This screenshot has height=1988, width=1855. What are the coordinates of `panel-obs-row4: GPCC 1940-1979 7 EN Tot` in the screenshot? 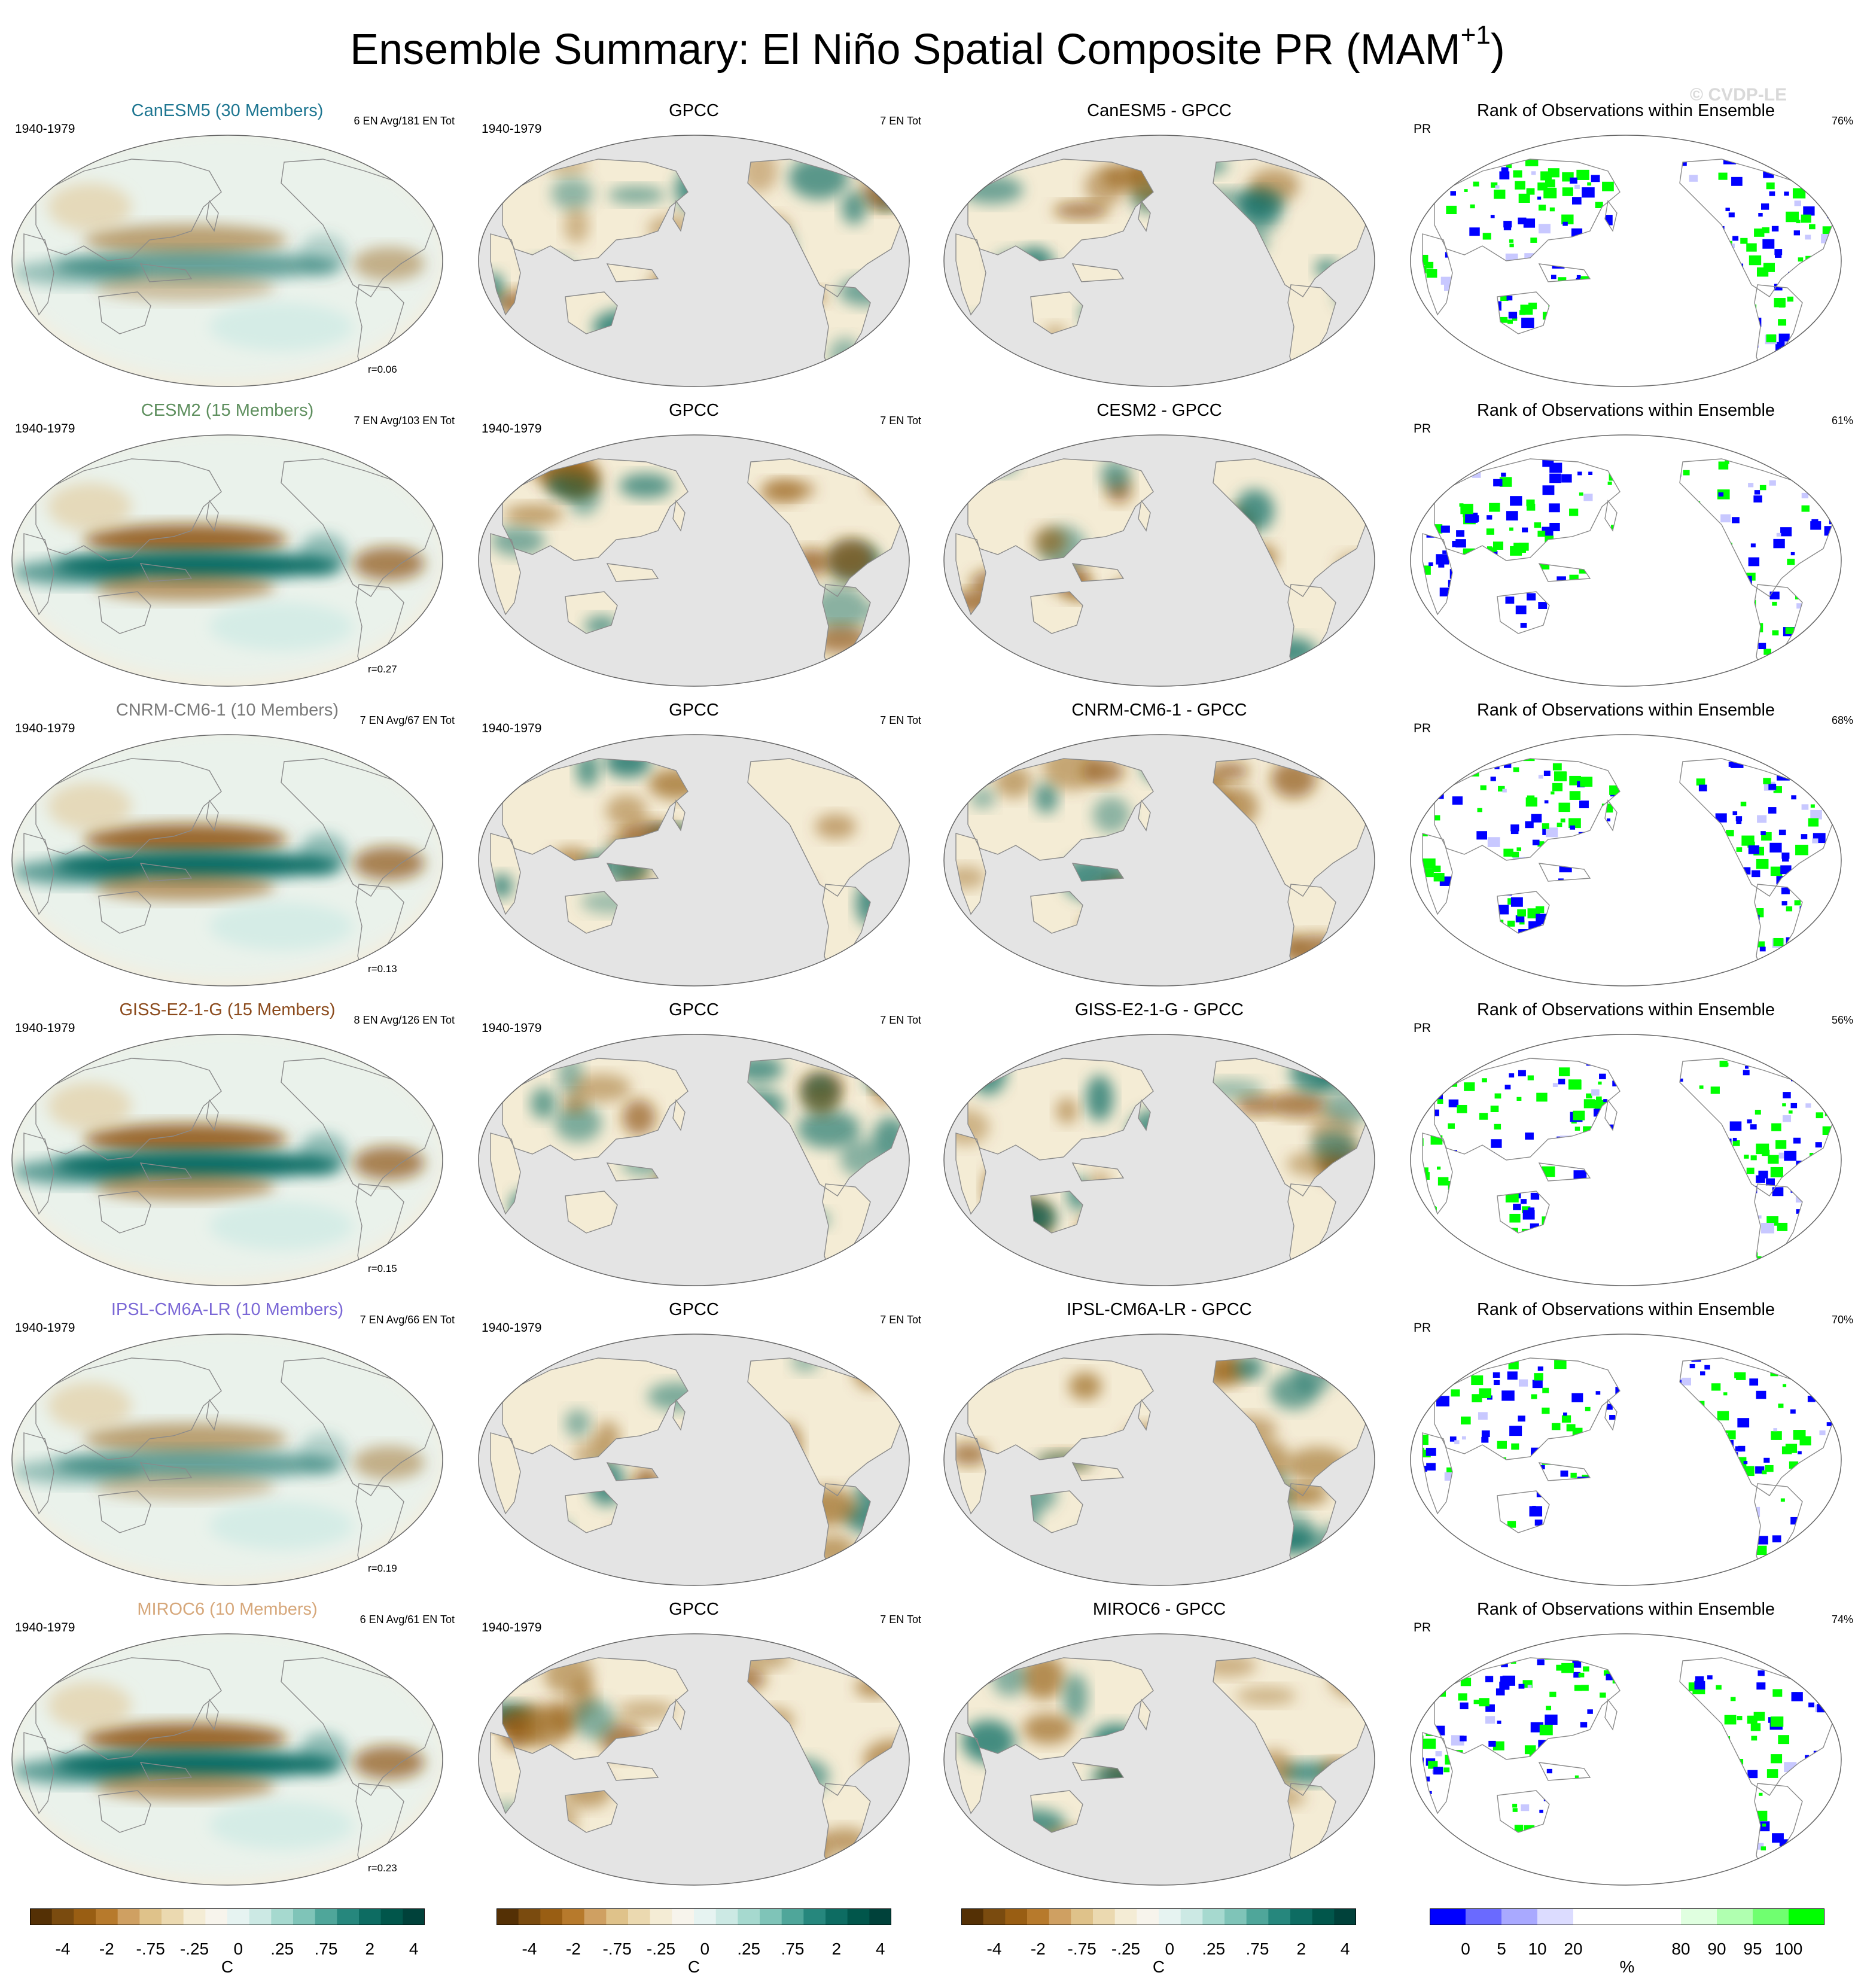 It's located at (694, 1146).